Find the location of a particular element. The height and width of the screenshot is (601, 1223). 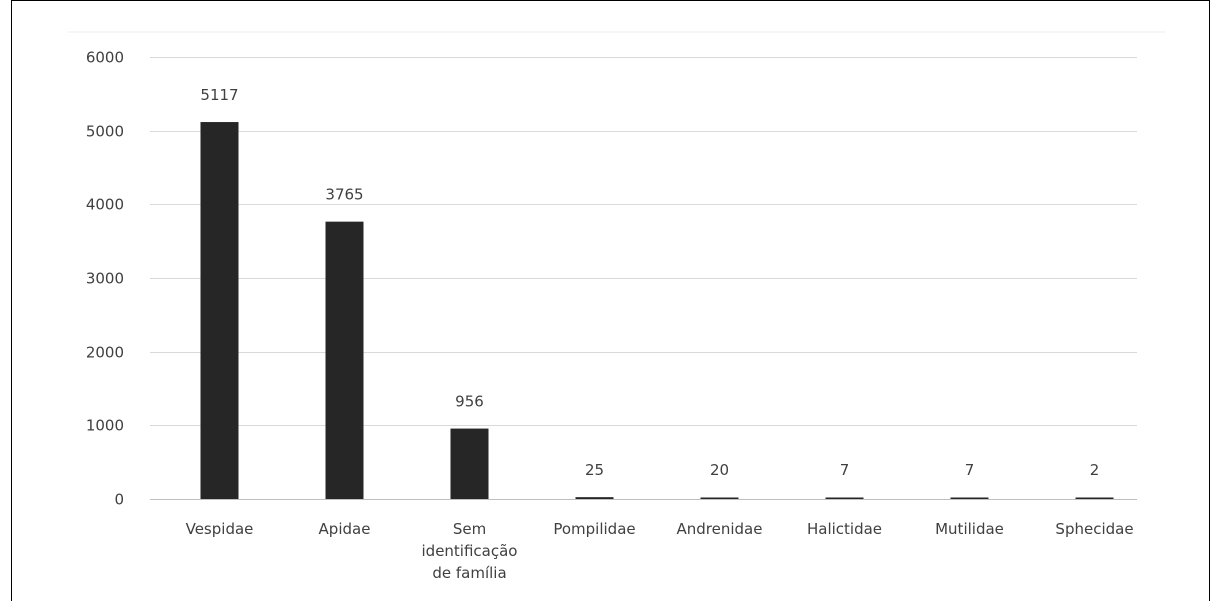

y-tick-label: 4000 is located at coordinates (105, 205).